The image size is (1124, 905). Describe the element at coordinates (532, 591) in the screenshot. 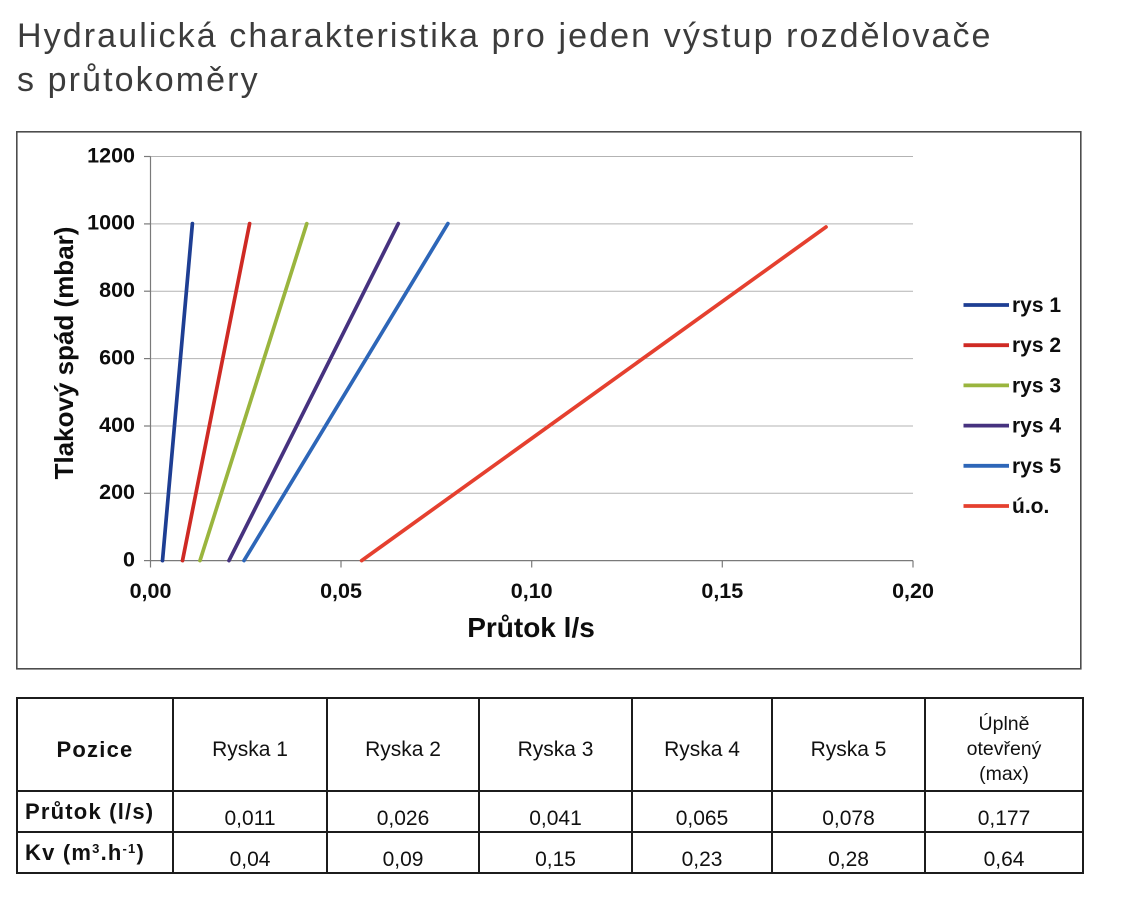

I see `svg-text: 0,10` at that location.